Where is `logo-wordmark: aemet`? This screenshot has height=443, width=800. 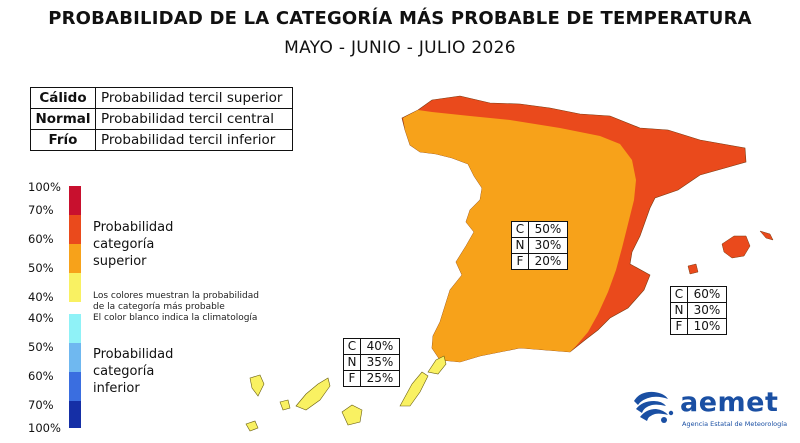
logo-wordmark: aemet is located at coordinates (729, 402).